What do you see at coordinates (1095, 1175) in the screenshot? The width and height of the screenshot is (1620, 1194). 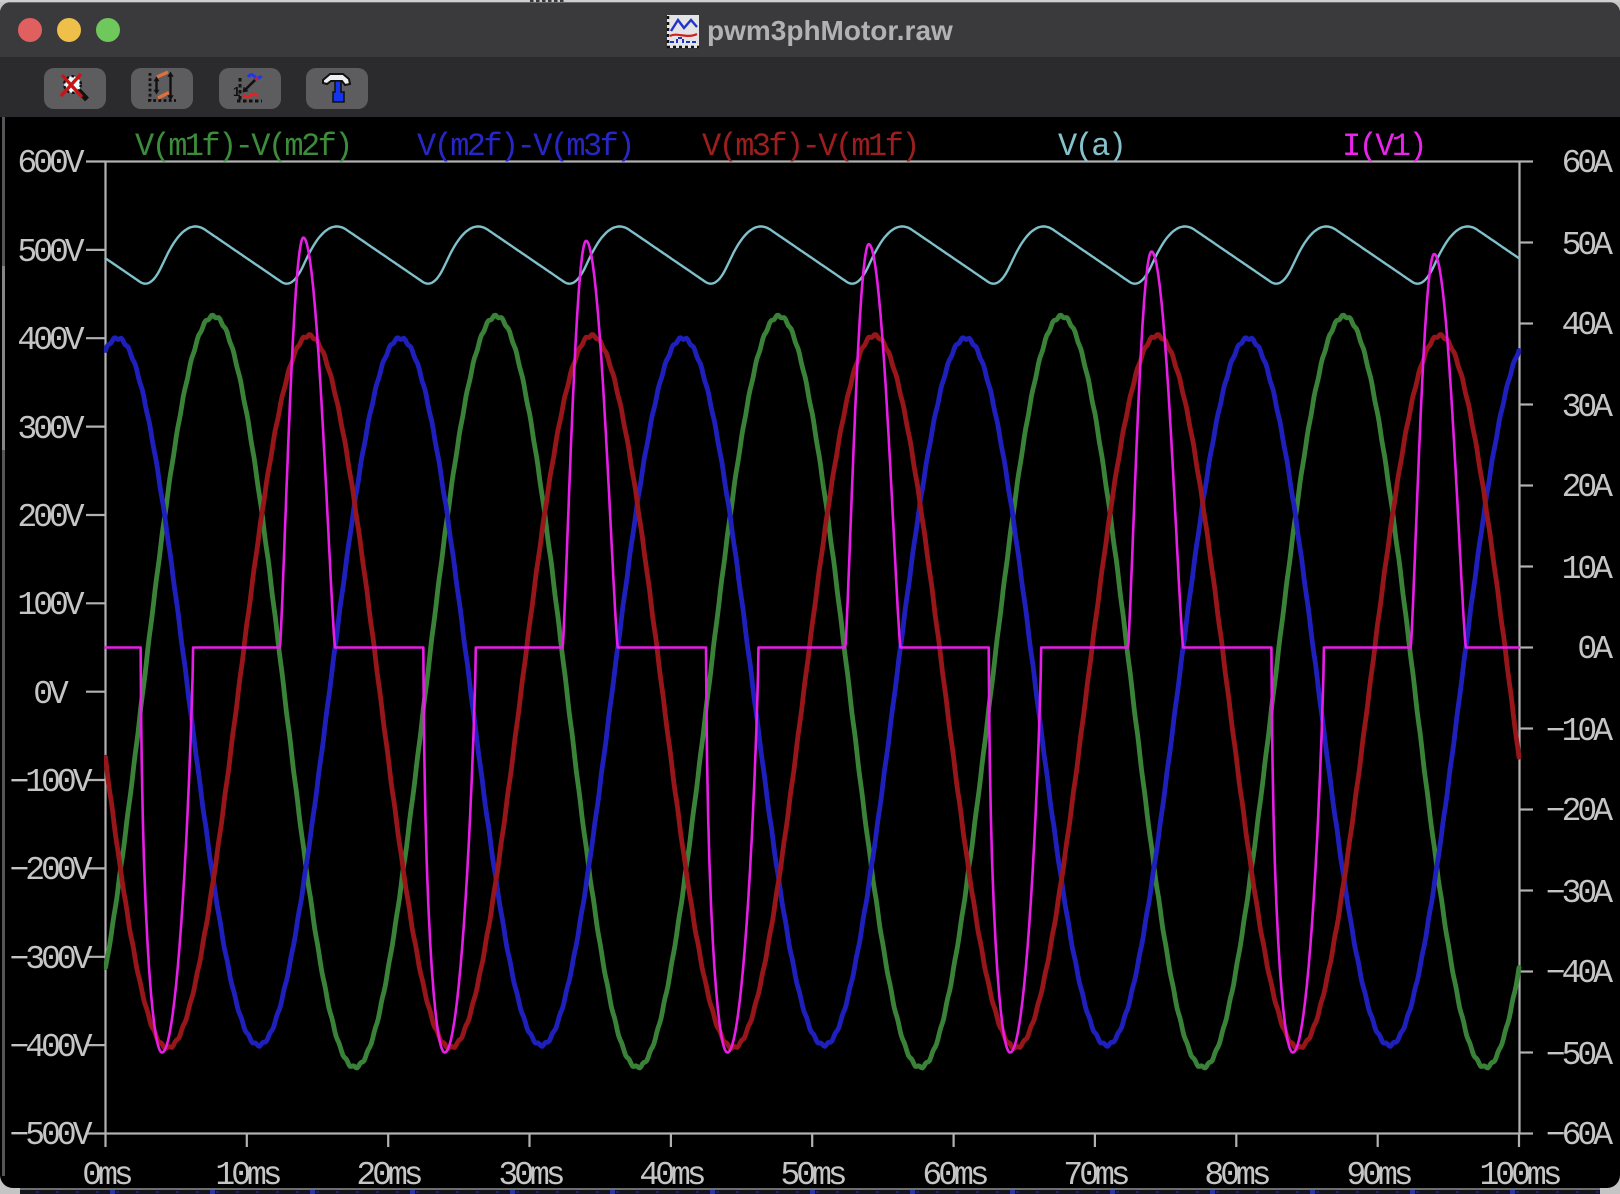 I see `svg-text: 70ms` at bounding box center [1095, 1175].